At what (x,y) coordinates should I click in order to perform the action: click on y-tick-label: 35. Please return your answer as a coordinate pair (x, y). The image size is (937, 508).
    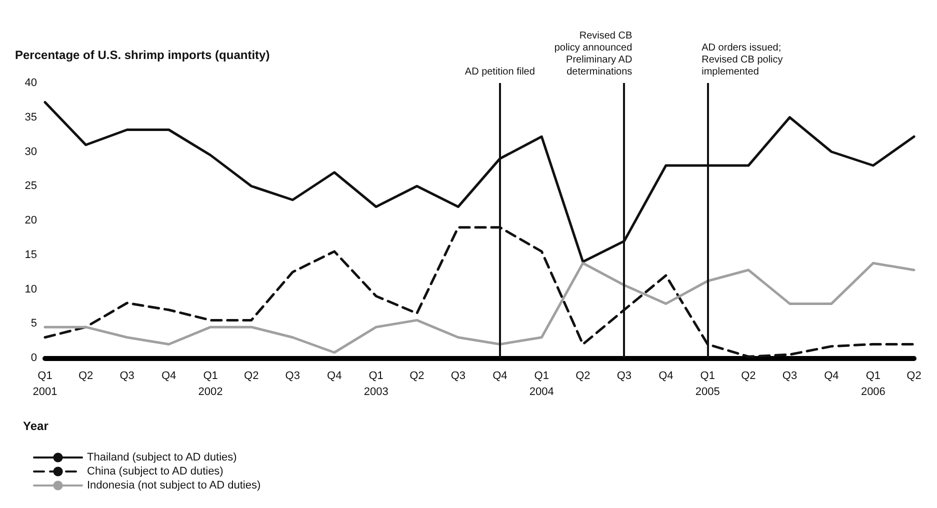
    Looking at the image, I should click on (30, 117).